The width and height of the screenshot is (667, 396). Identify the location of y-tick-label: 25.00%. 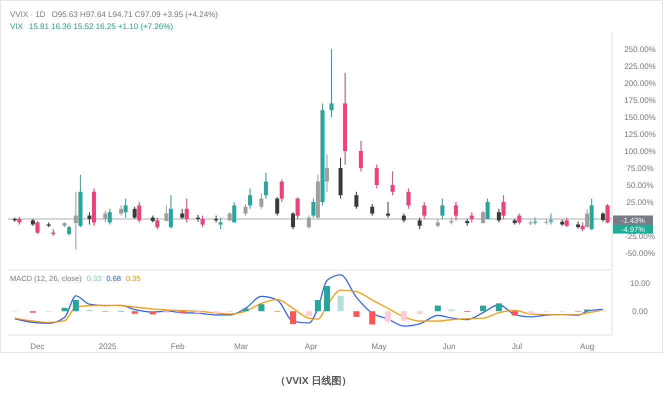
(640, 202).